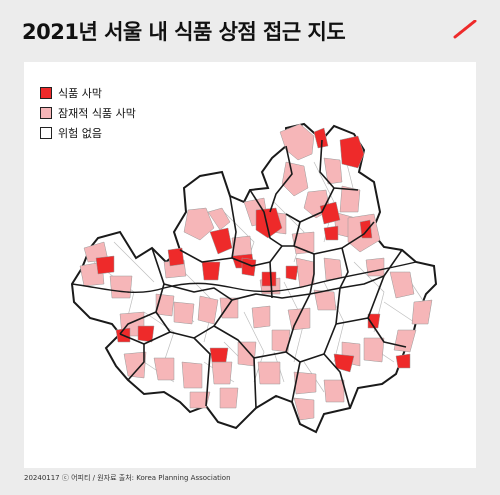 Image resolution: width=500 pixels, height=495 pixels. I want to click on legend-label-potential-food-desert: 잠재적 식품 사막, so click(97, 113).